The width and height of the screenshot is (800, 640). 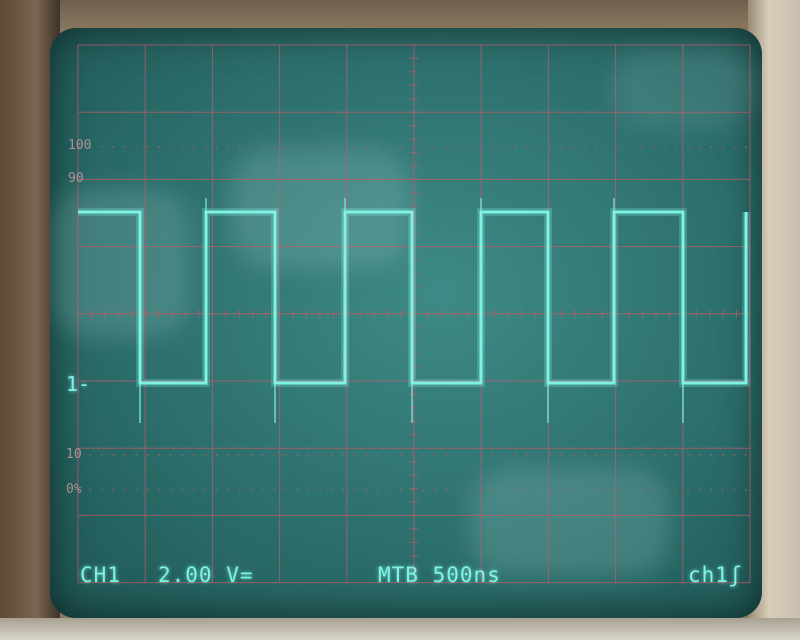 I want to click on oscilloscope-bezel-top, so click(x=400, y=15).